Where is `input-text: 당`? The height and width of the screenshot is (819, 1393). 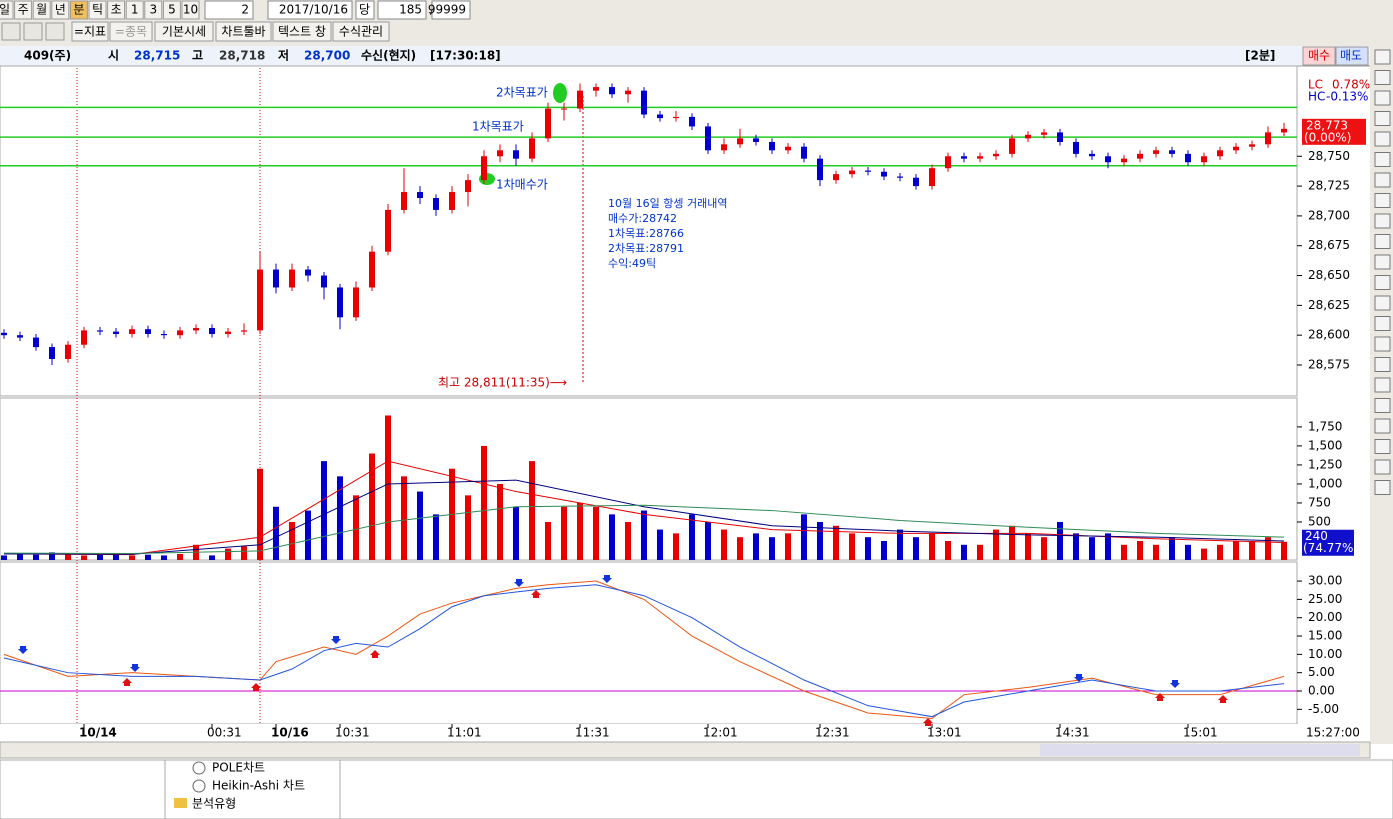
input-text: 당 is located at coordinates (364, 10).